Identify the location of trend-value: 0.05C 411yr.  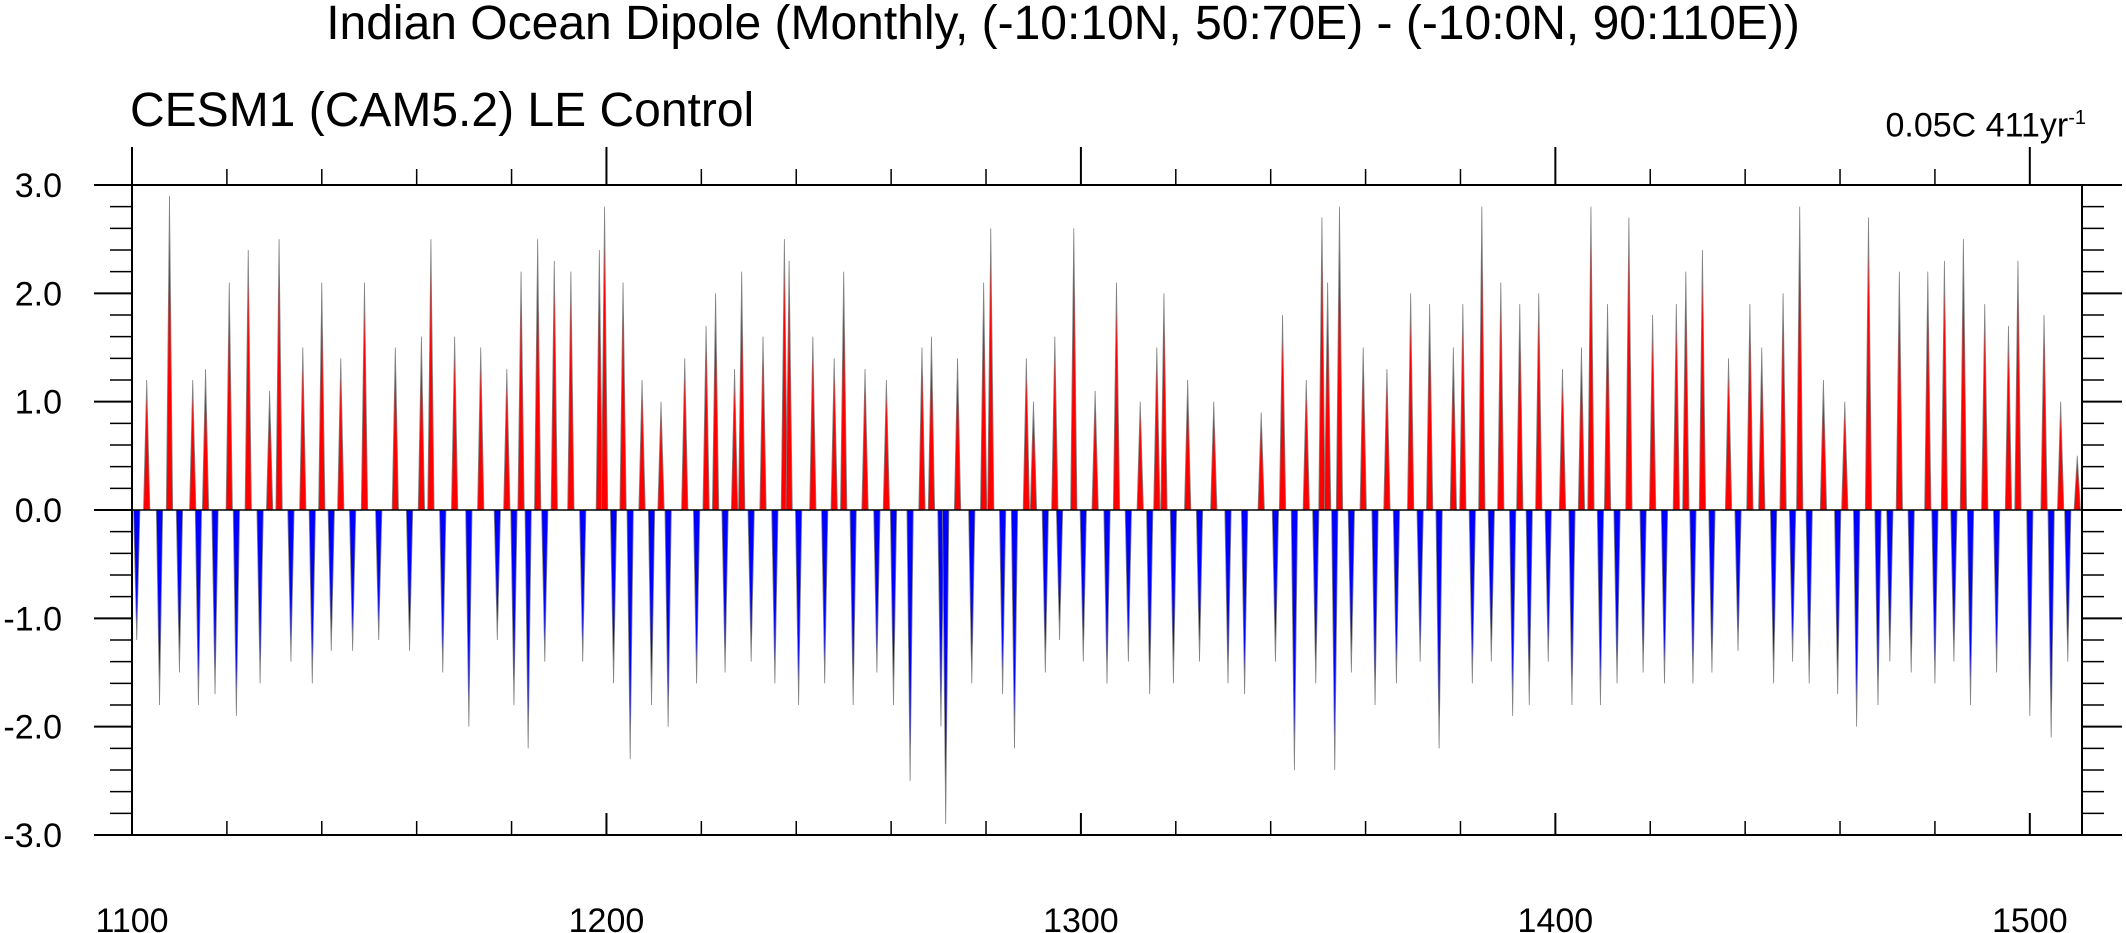
(1977, 125).